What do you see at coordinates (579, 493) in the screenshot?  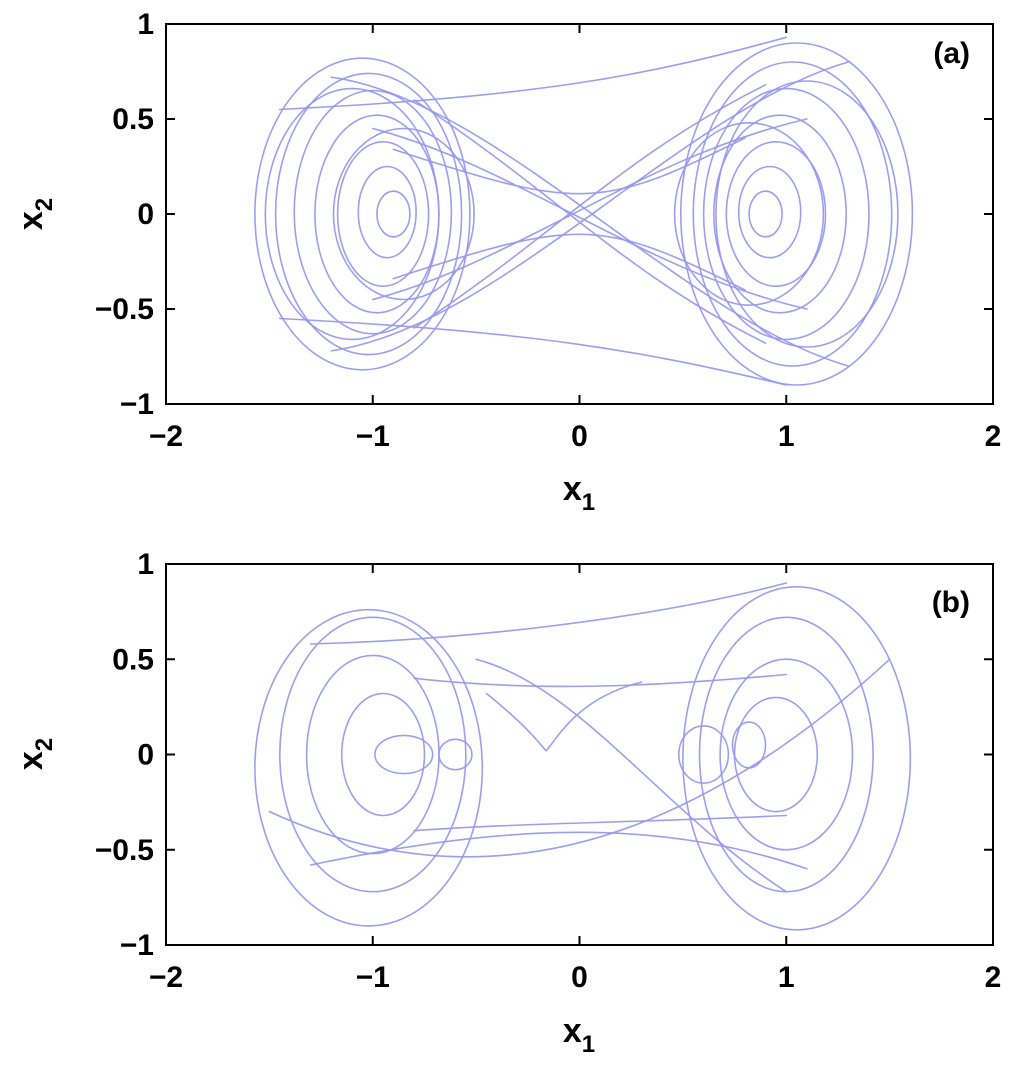 I see `x-axis-label-a: x1` at bounding box center [579, 493].